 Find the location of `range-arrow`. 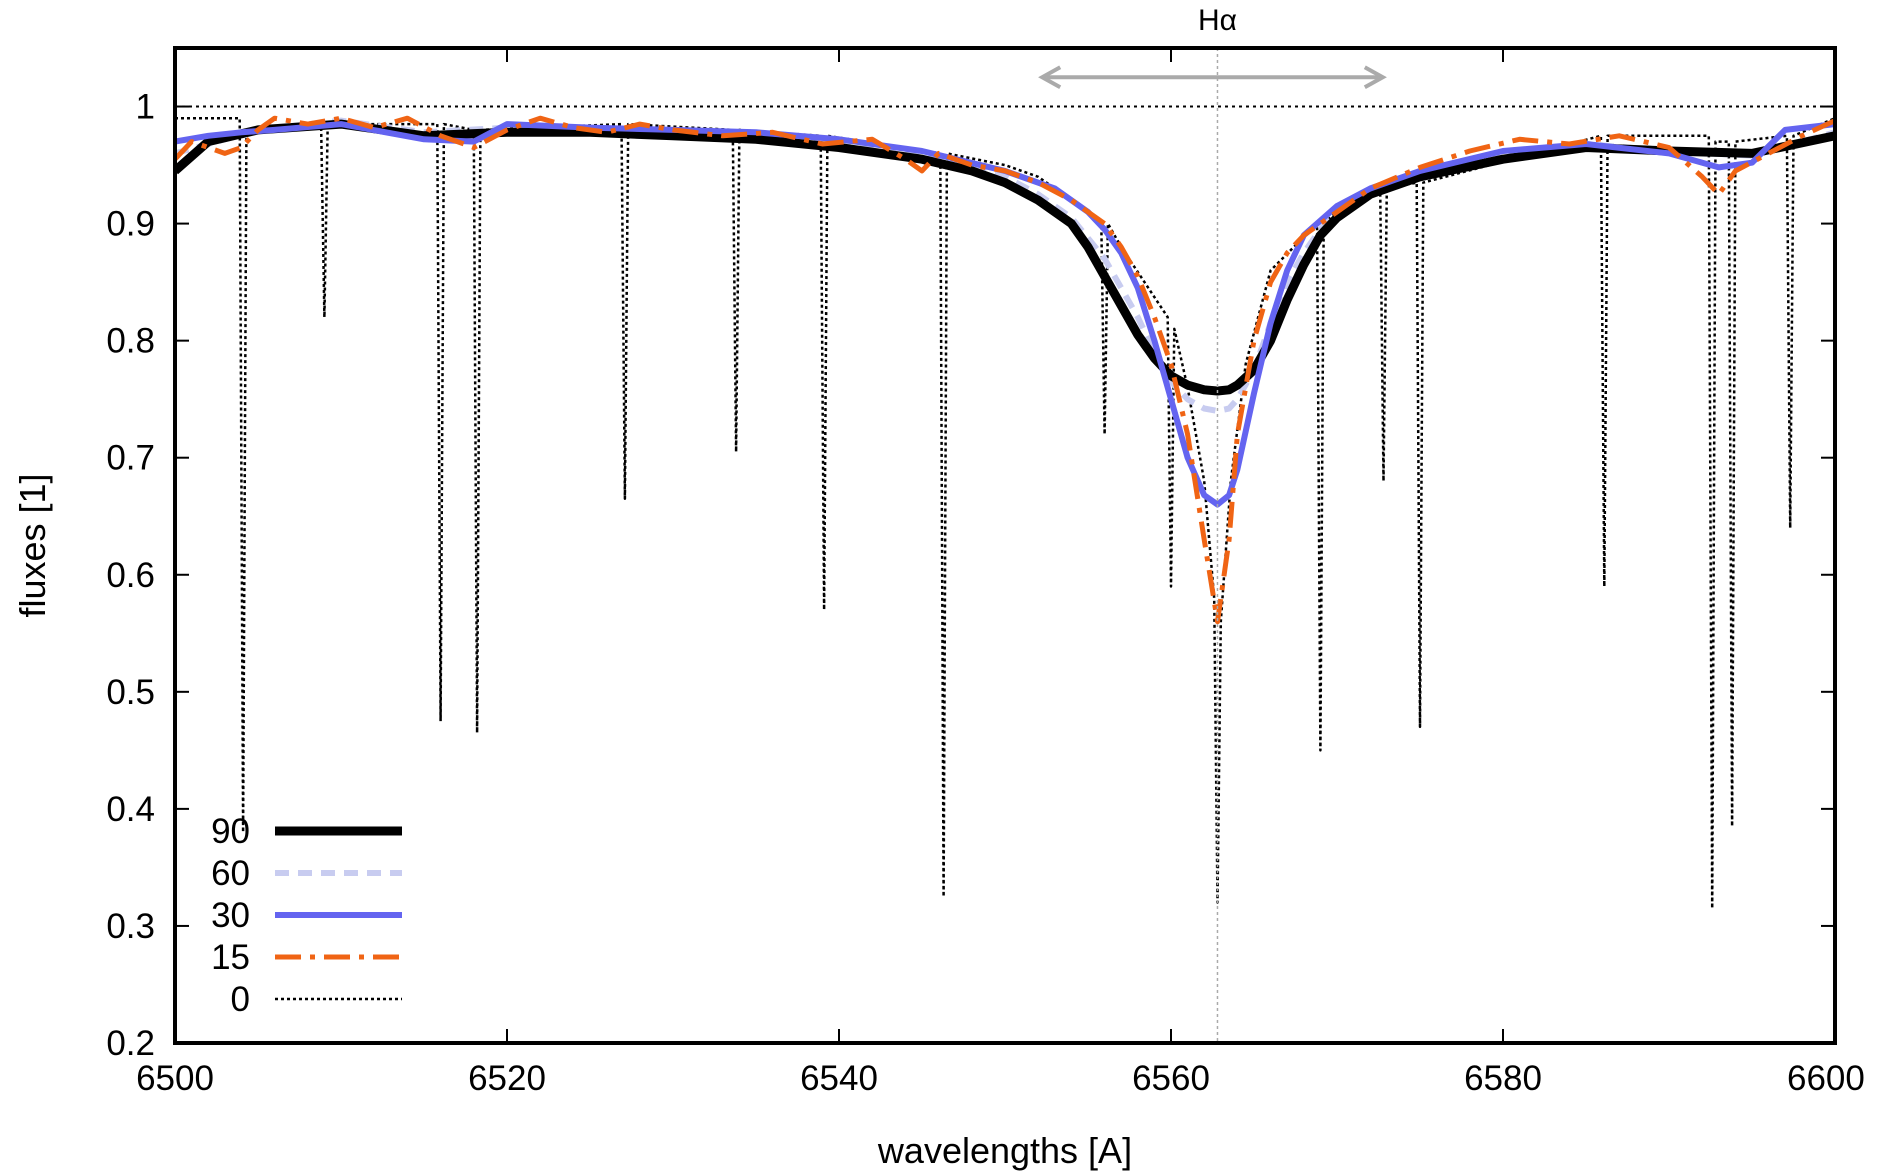

range-arrow is located at coordinates (1212, 77).